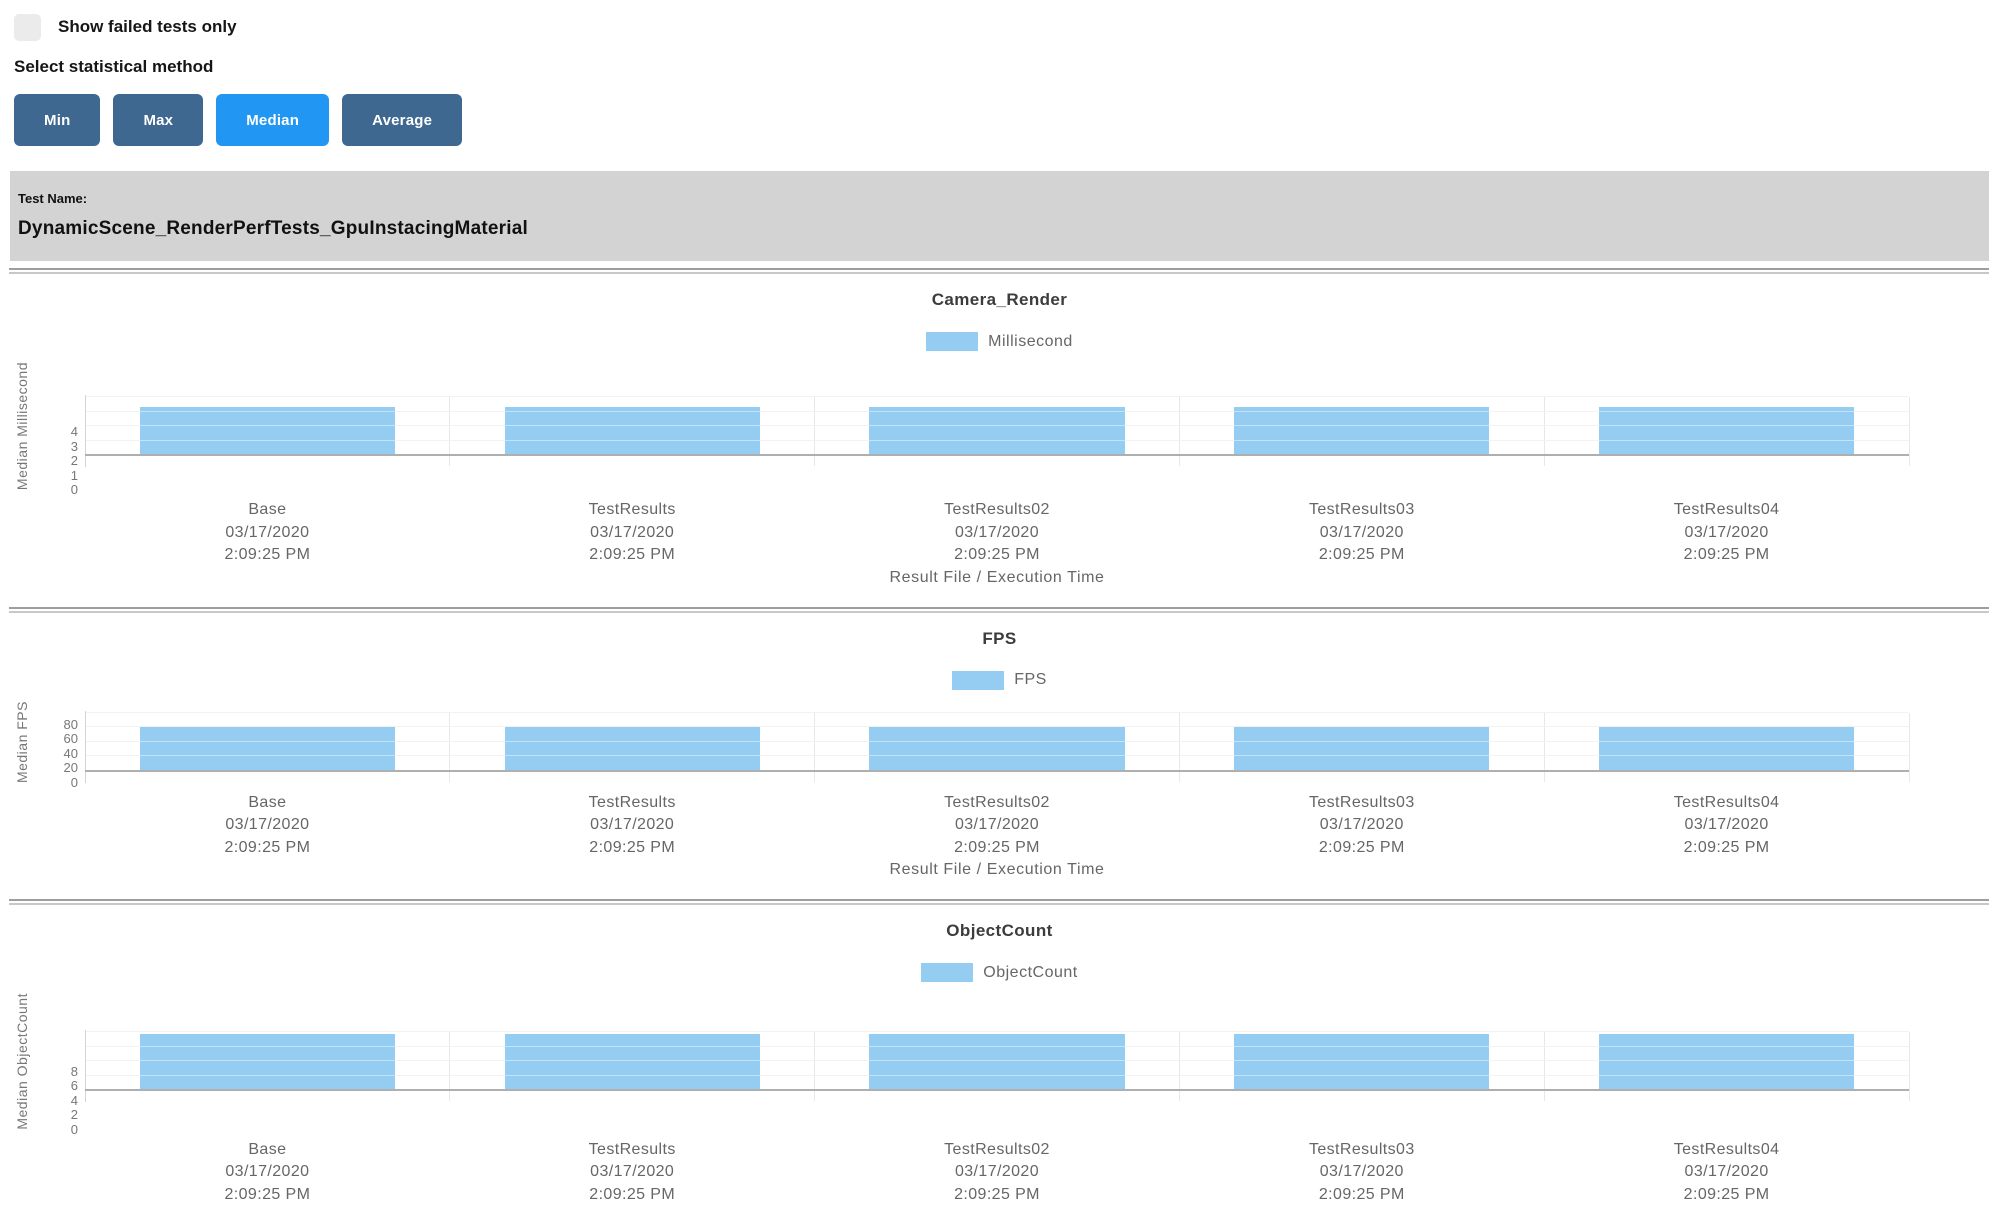 The height and width of the screenshot is (1206, 1999). Describe the element at coordinates (74, 475) in the screenshot. I see `y-tick-label: 1` at that location.